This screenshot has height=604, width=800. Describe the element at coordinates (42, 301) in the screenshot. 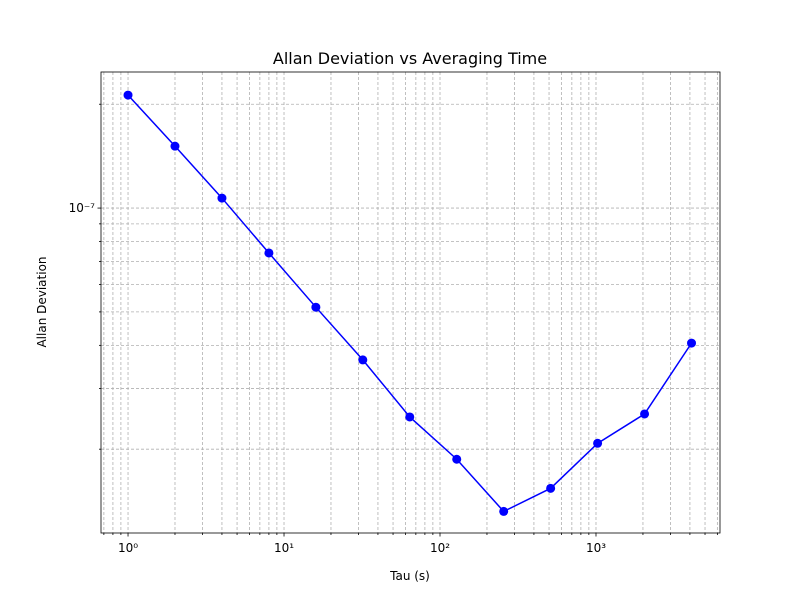

I see `y-axis-label: Allan Deviation` at that location.